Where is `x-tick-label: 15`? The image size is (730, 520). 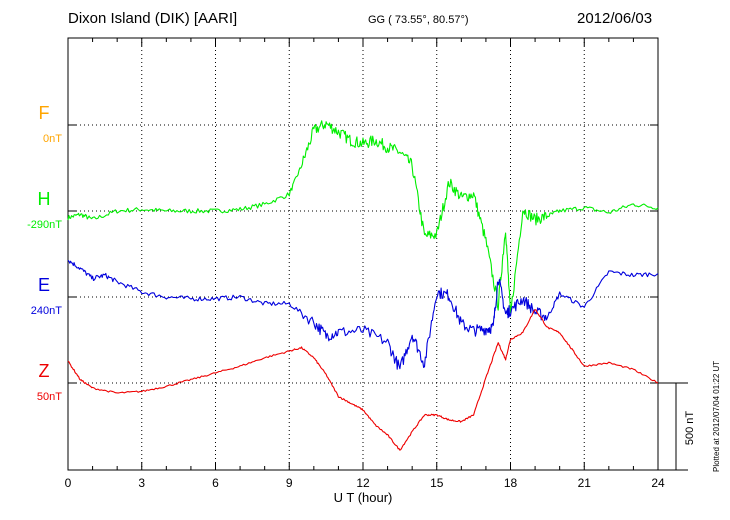 x-tick-label: 15 is located at coordinates (437, 483).